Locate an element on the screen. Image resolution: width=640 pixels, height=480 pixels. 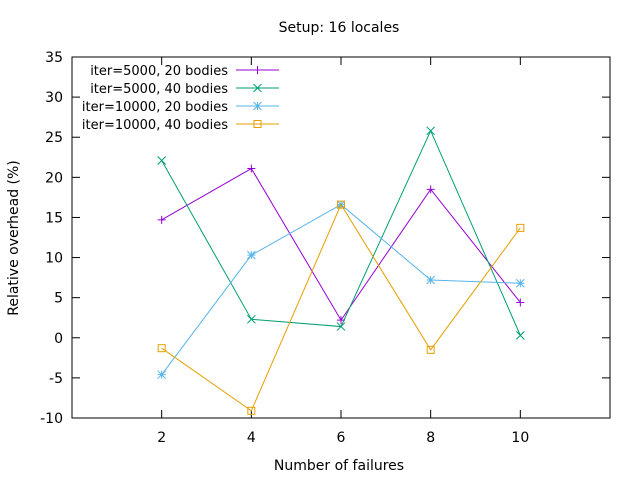
y-tick-label: 10 is located at coordinates (54, 259).